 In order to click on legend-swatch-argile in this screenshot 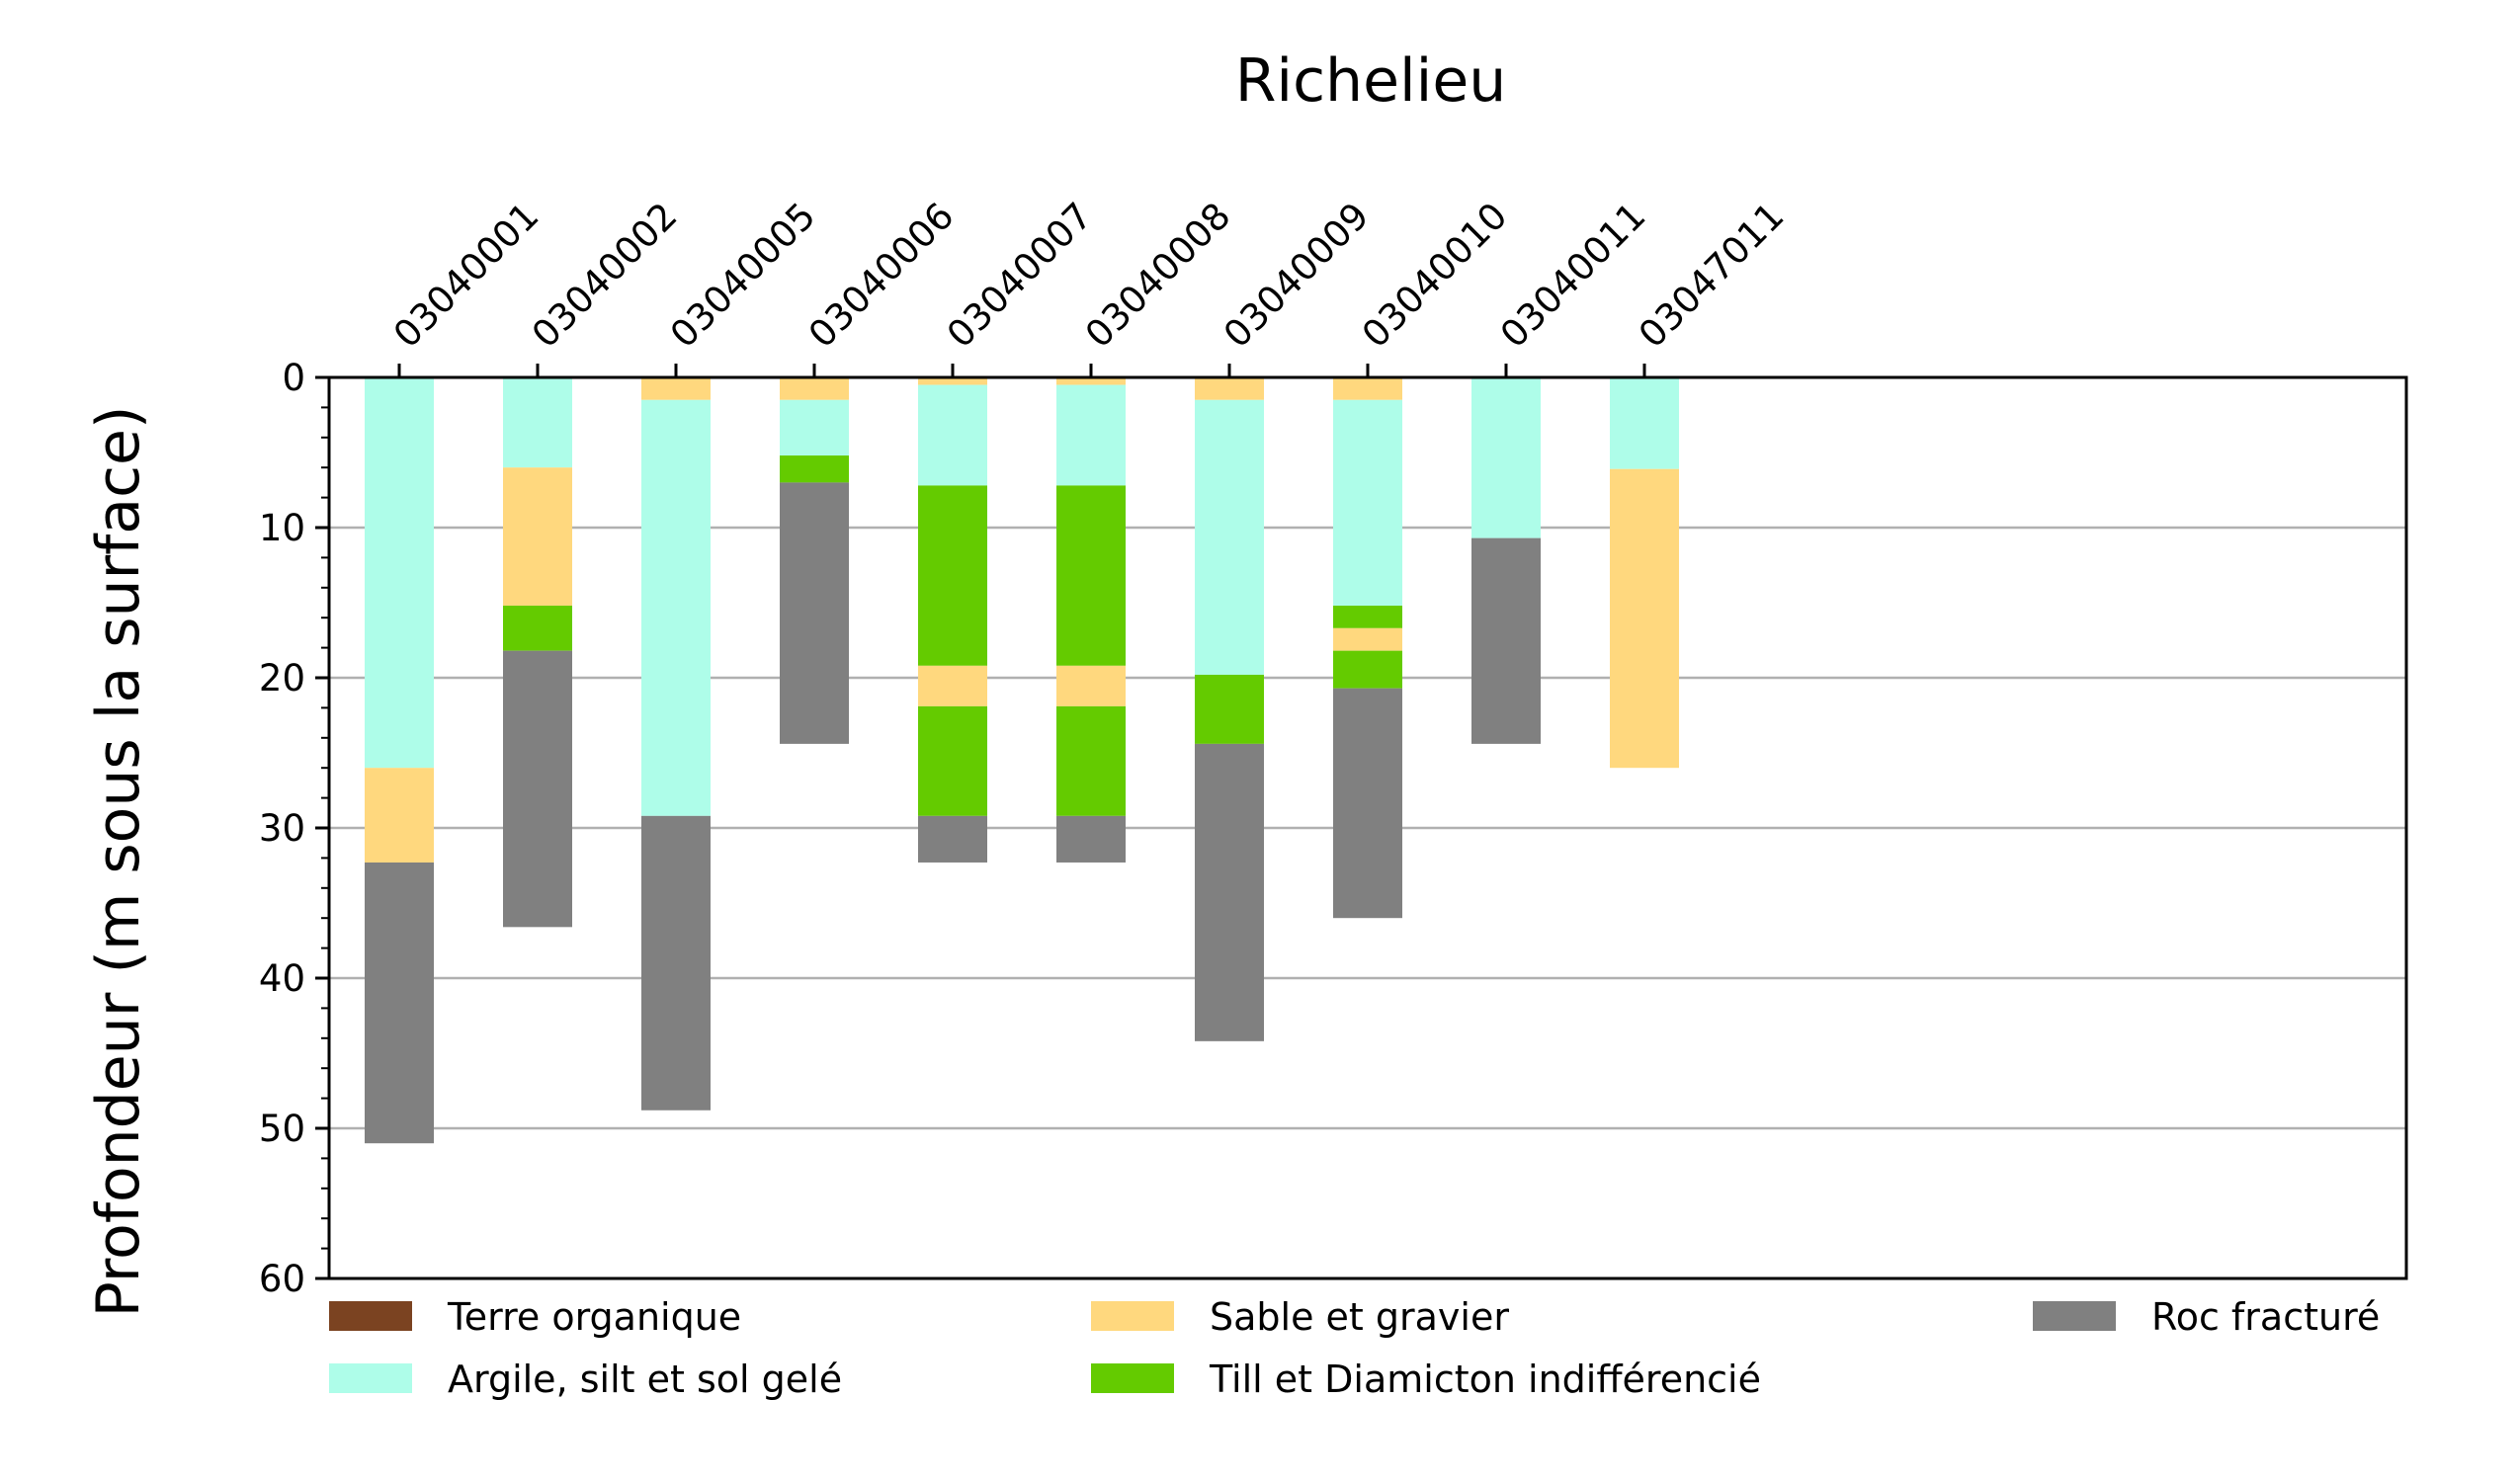, I will do `click(370, 1378)`.